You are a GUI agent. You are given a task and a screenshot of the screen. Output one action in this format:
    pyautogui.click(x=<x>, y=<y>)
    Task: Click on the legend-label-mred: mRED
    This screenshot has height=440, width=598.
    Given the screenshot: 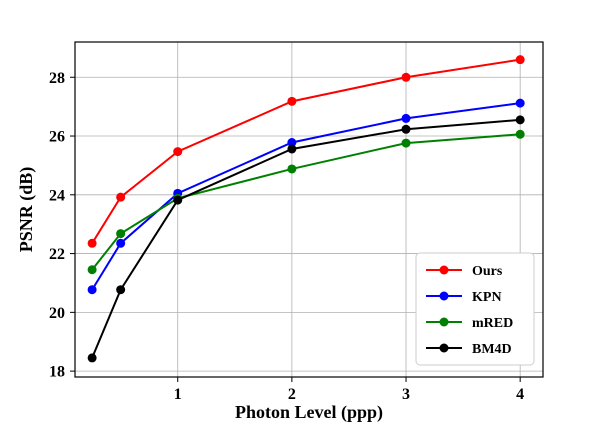 What is the action you would take?
    pyautogui.click(x=492, y=323)
    